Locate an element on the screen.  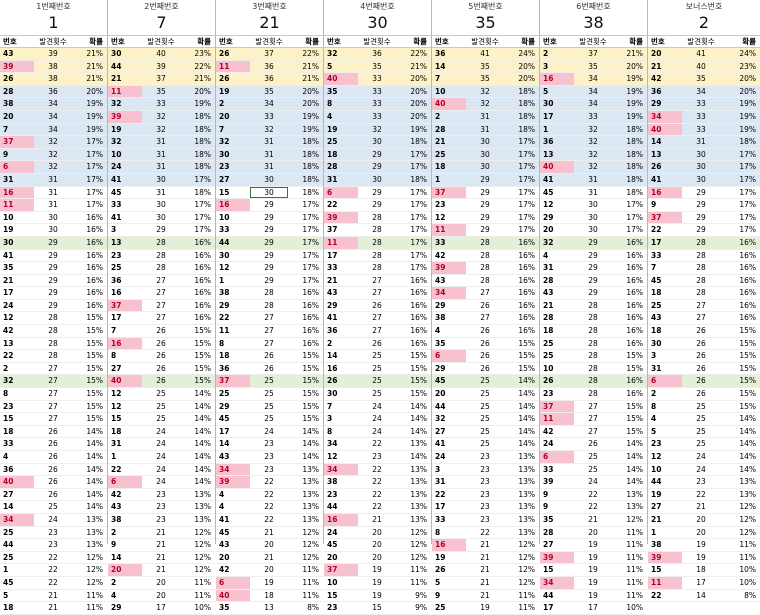
number-cell: 28 is located at coordinates (332, 167).